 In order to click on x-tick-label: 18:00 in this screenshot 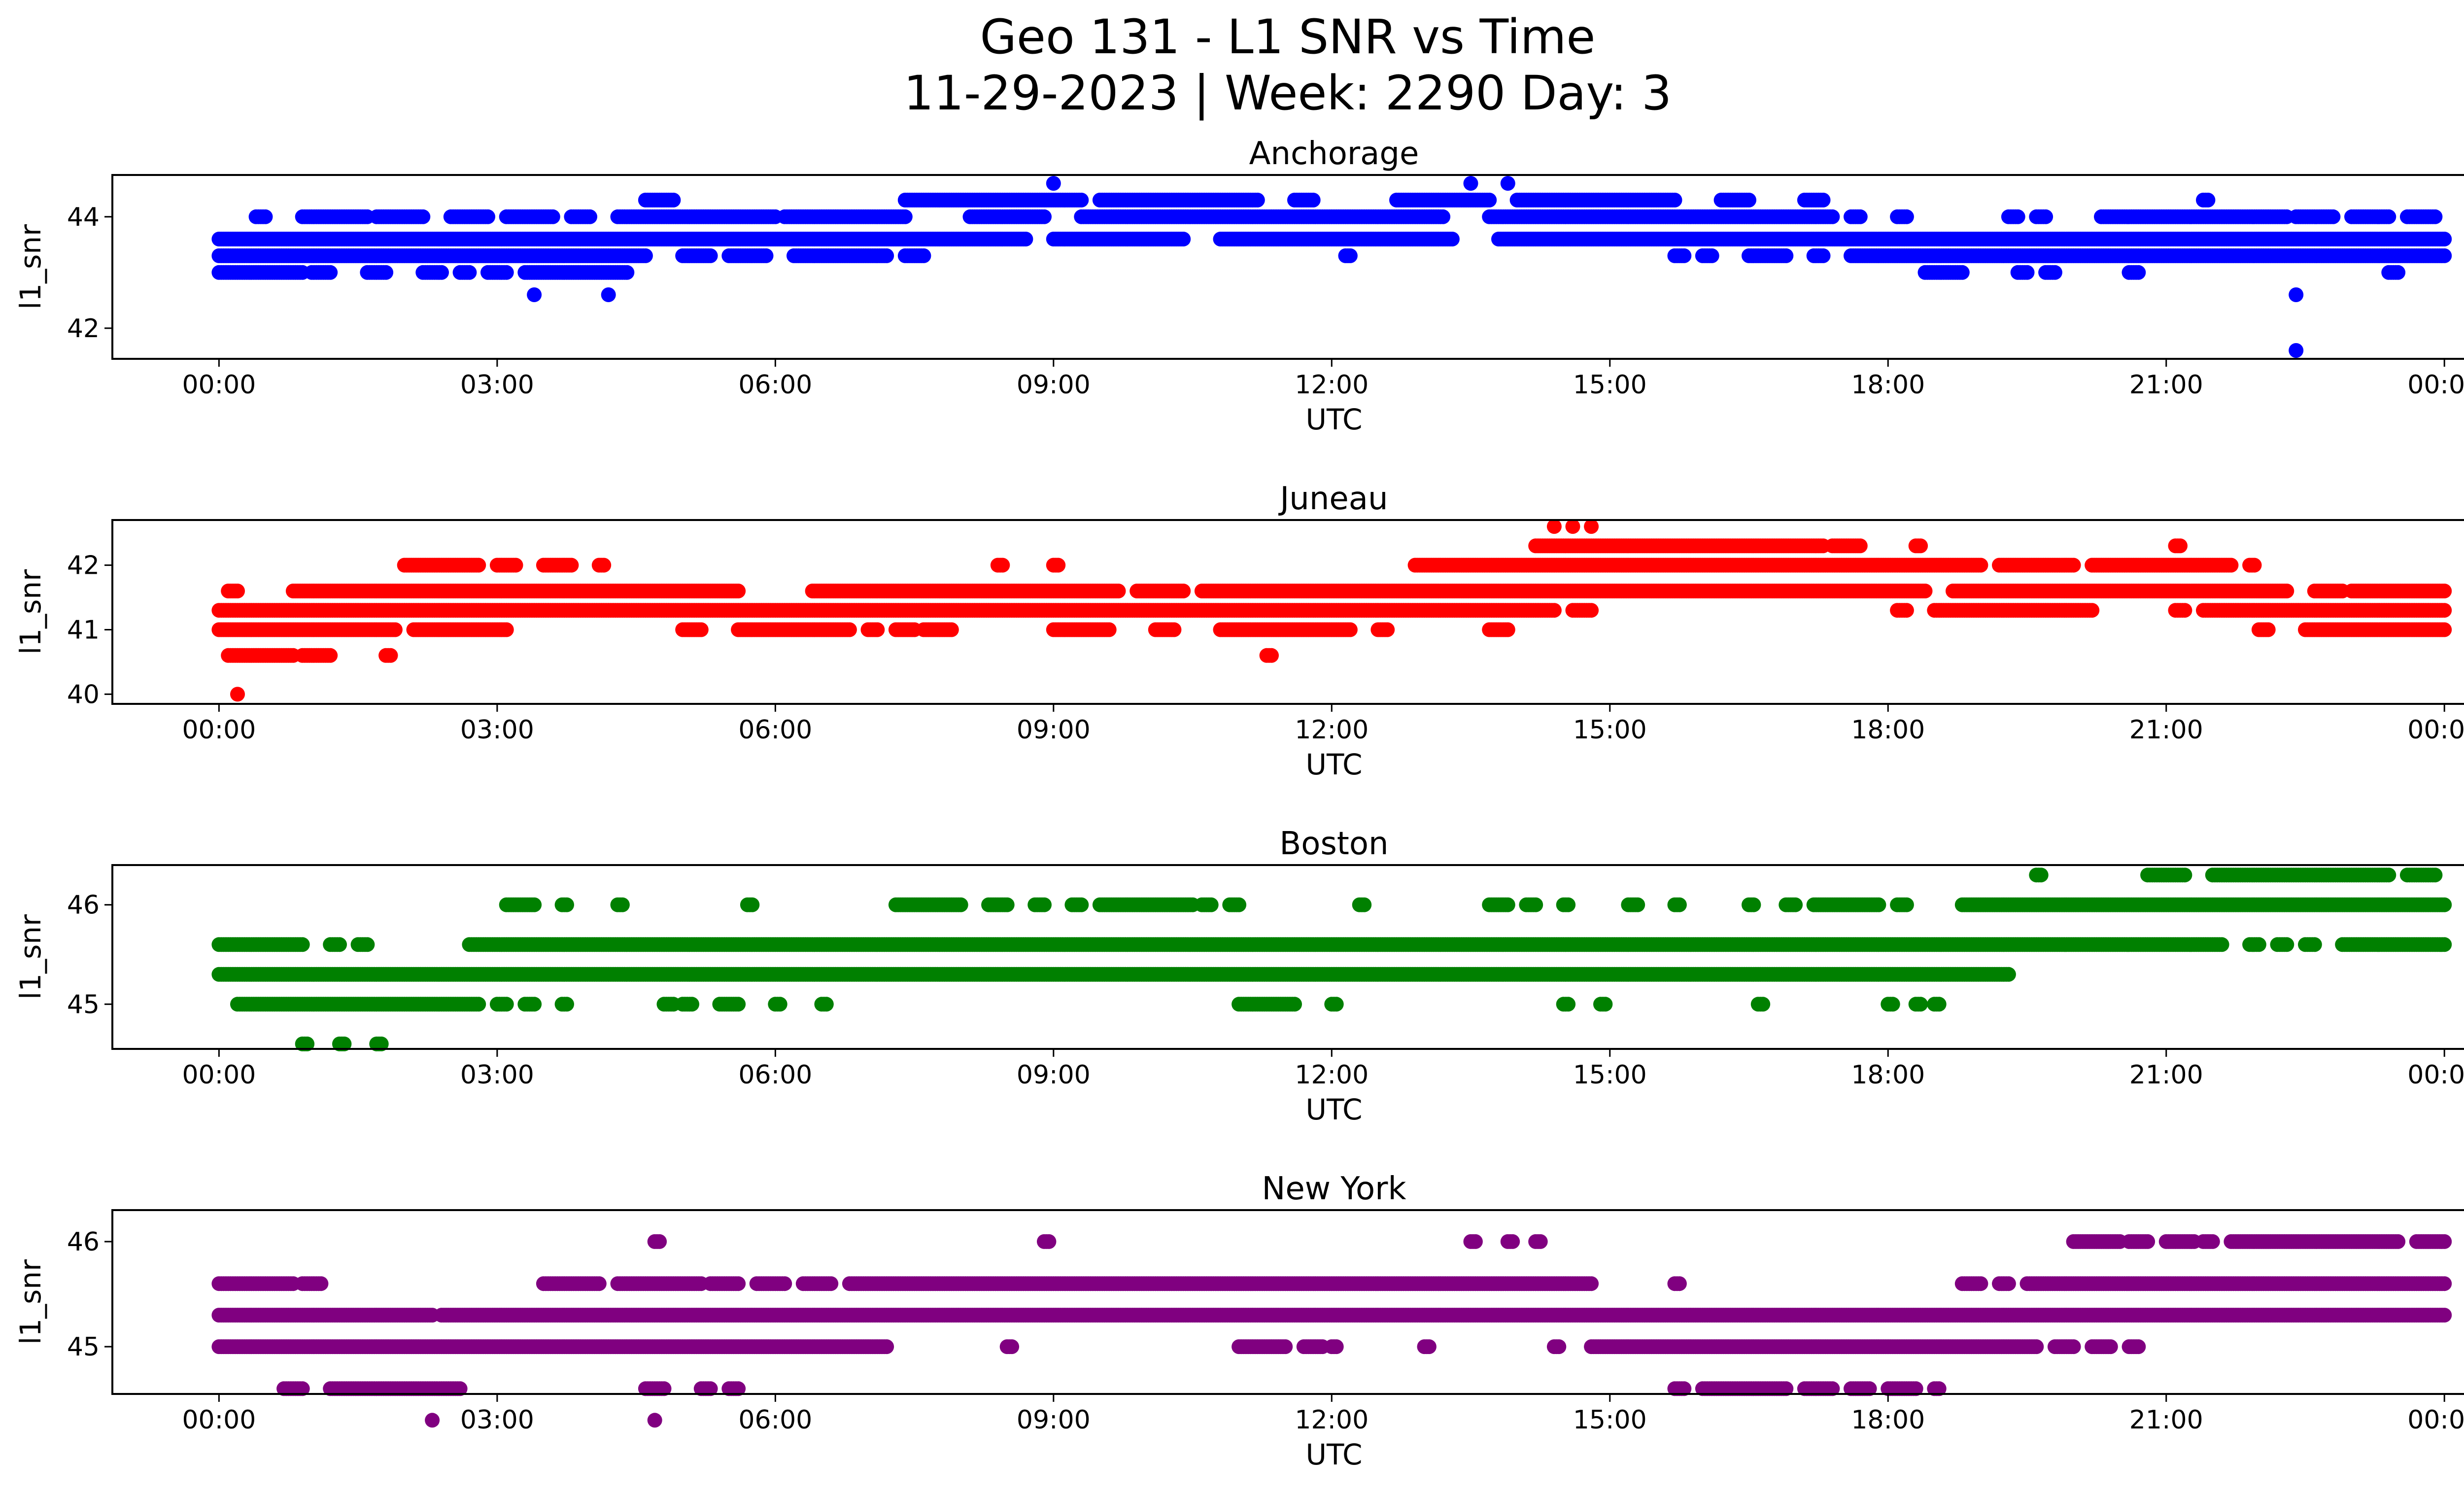, I will do `click(1888, 385)`.